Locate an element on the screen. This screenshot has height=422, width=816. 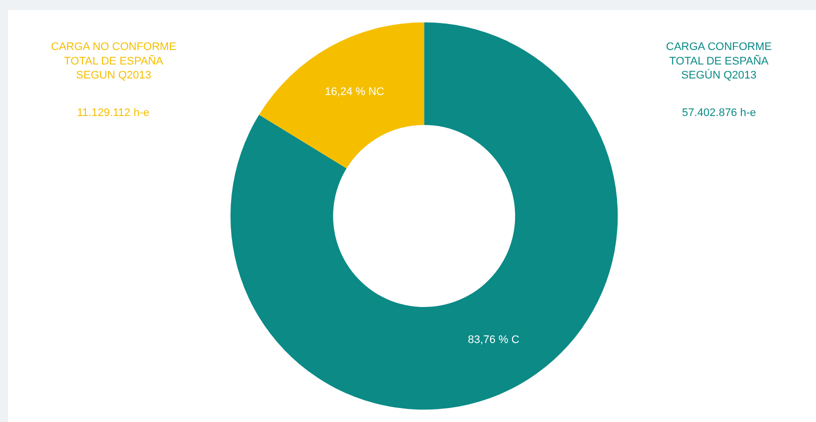
text: CARGA NO CONFORME TOTAL DE ESPAÑA SEGUN Q2013 is located at coordinates (113, 61).